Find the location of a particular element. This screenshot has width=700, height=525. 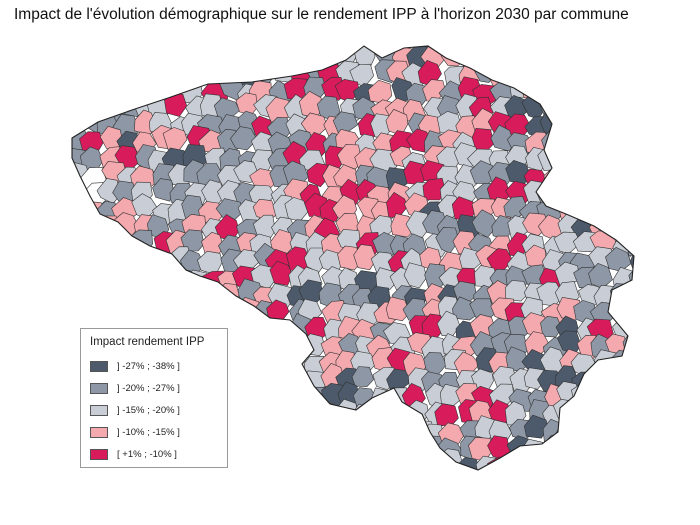

legend-label: ] -10% ; -15% ] is located at coordinates (148, 432).